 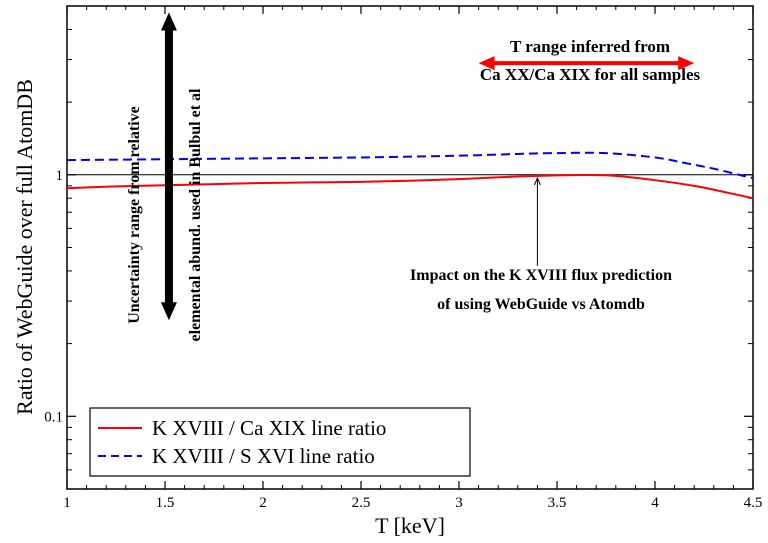 I want to click on t-range-text-2: Ca XX/Ca XIX for all samples, so click(x=590, y=74).